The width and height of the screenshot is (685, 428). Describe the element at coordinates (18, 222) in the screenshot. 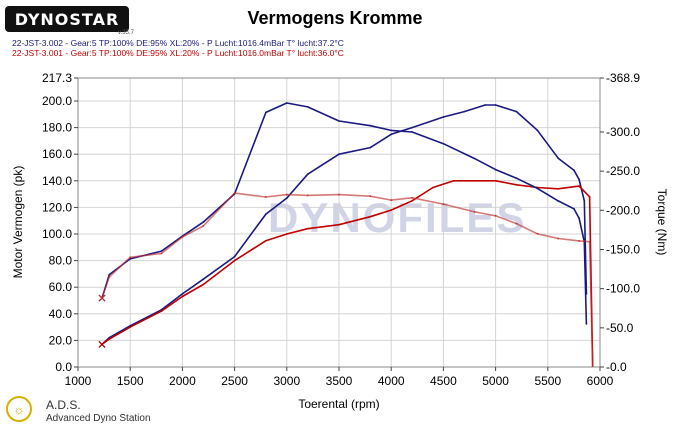

I see `y-axis-left-title: Motor Vermogen (pk)` at that location.